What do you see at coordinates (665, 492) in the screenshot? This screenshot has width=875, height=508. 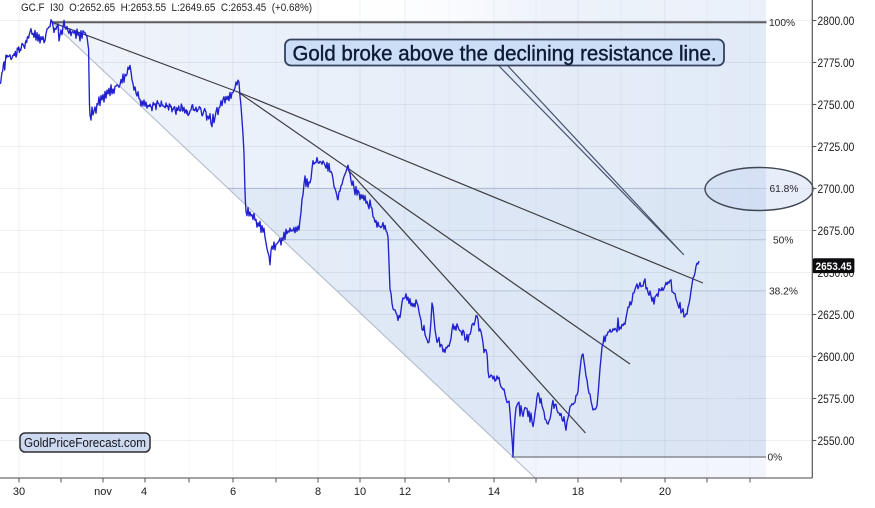 I see `svg-text: 20` at bounding box center [665, 492].